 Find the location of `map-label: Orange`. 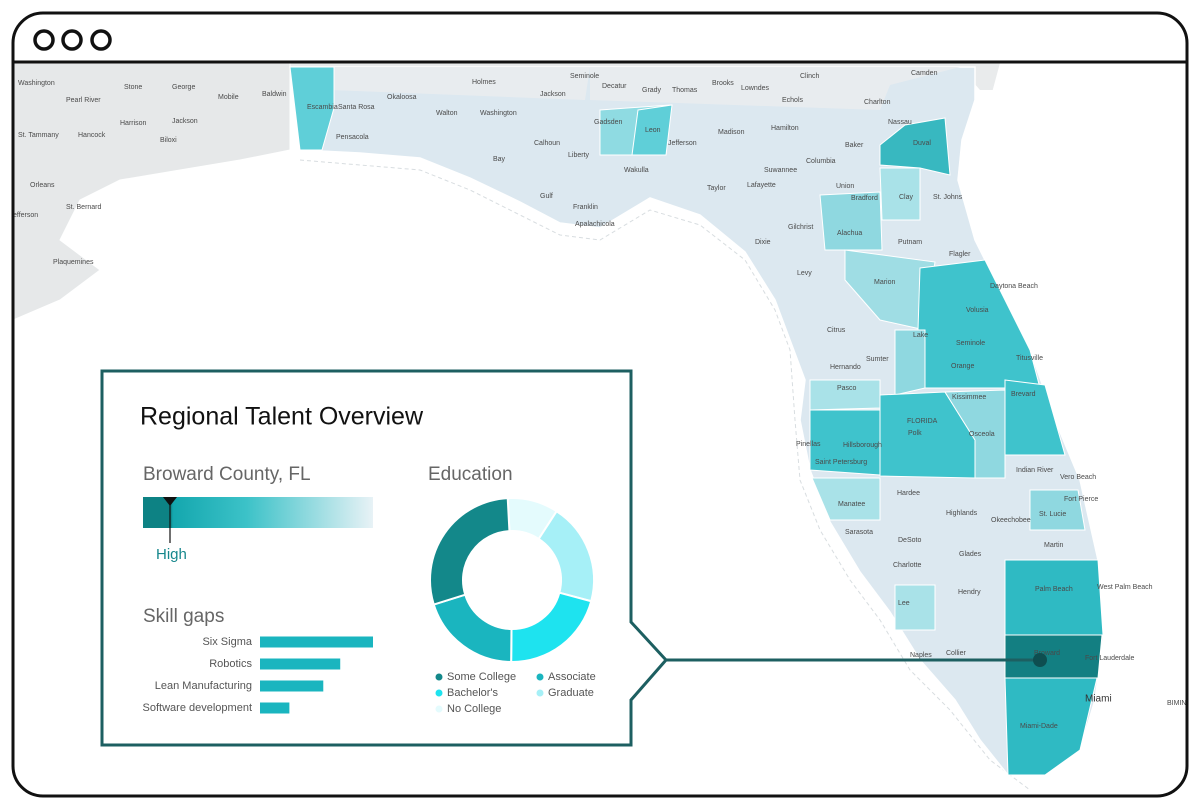

map-label: Orange is located at coordinates (962, 366).